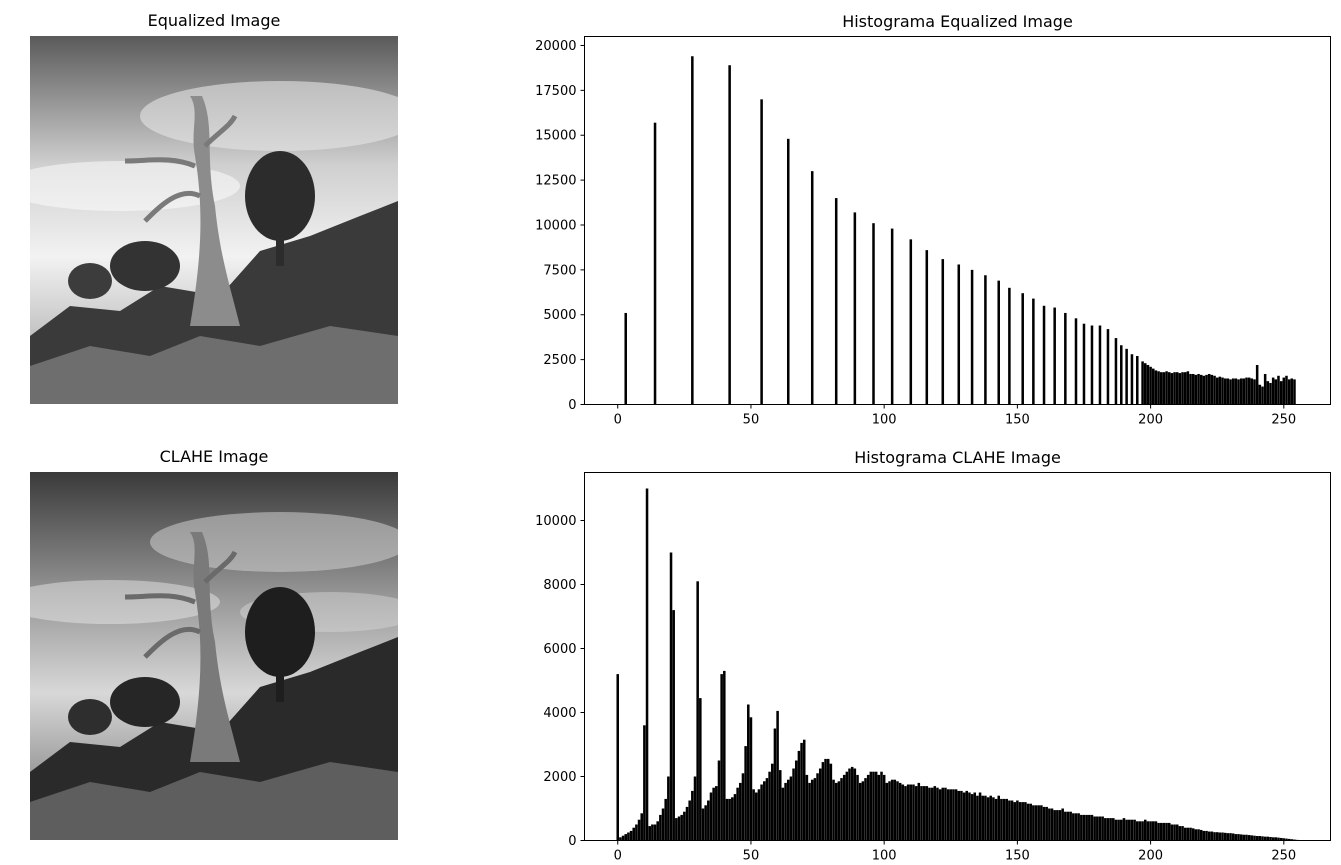 The image size is (1341, 865). What do you see at coordinates (1150, 420) in the screenshot?
I see `x-tick-label: 200` at bounding box center [1150, 420].